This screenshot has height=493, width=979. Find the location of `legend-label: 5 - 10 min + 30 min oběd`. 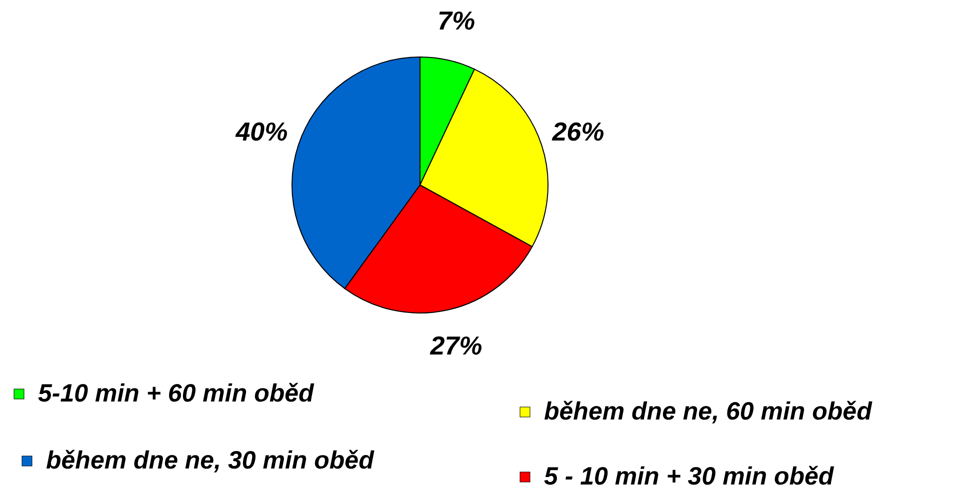

legend-label: 5 - 10 min + 30 min oběd is located at coordinates (689, 476).